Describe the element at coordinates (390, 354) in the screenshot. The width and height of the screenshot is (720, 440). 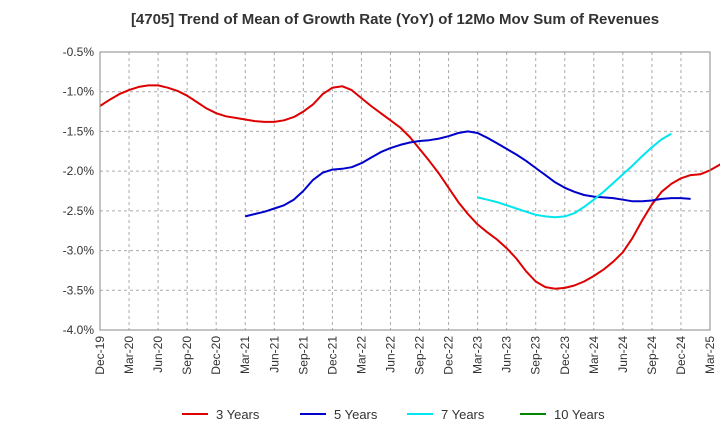
I see `x-tick-label: Jun-22` at that location.